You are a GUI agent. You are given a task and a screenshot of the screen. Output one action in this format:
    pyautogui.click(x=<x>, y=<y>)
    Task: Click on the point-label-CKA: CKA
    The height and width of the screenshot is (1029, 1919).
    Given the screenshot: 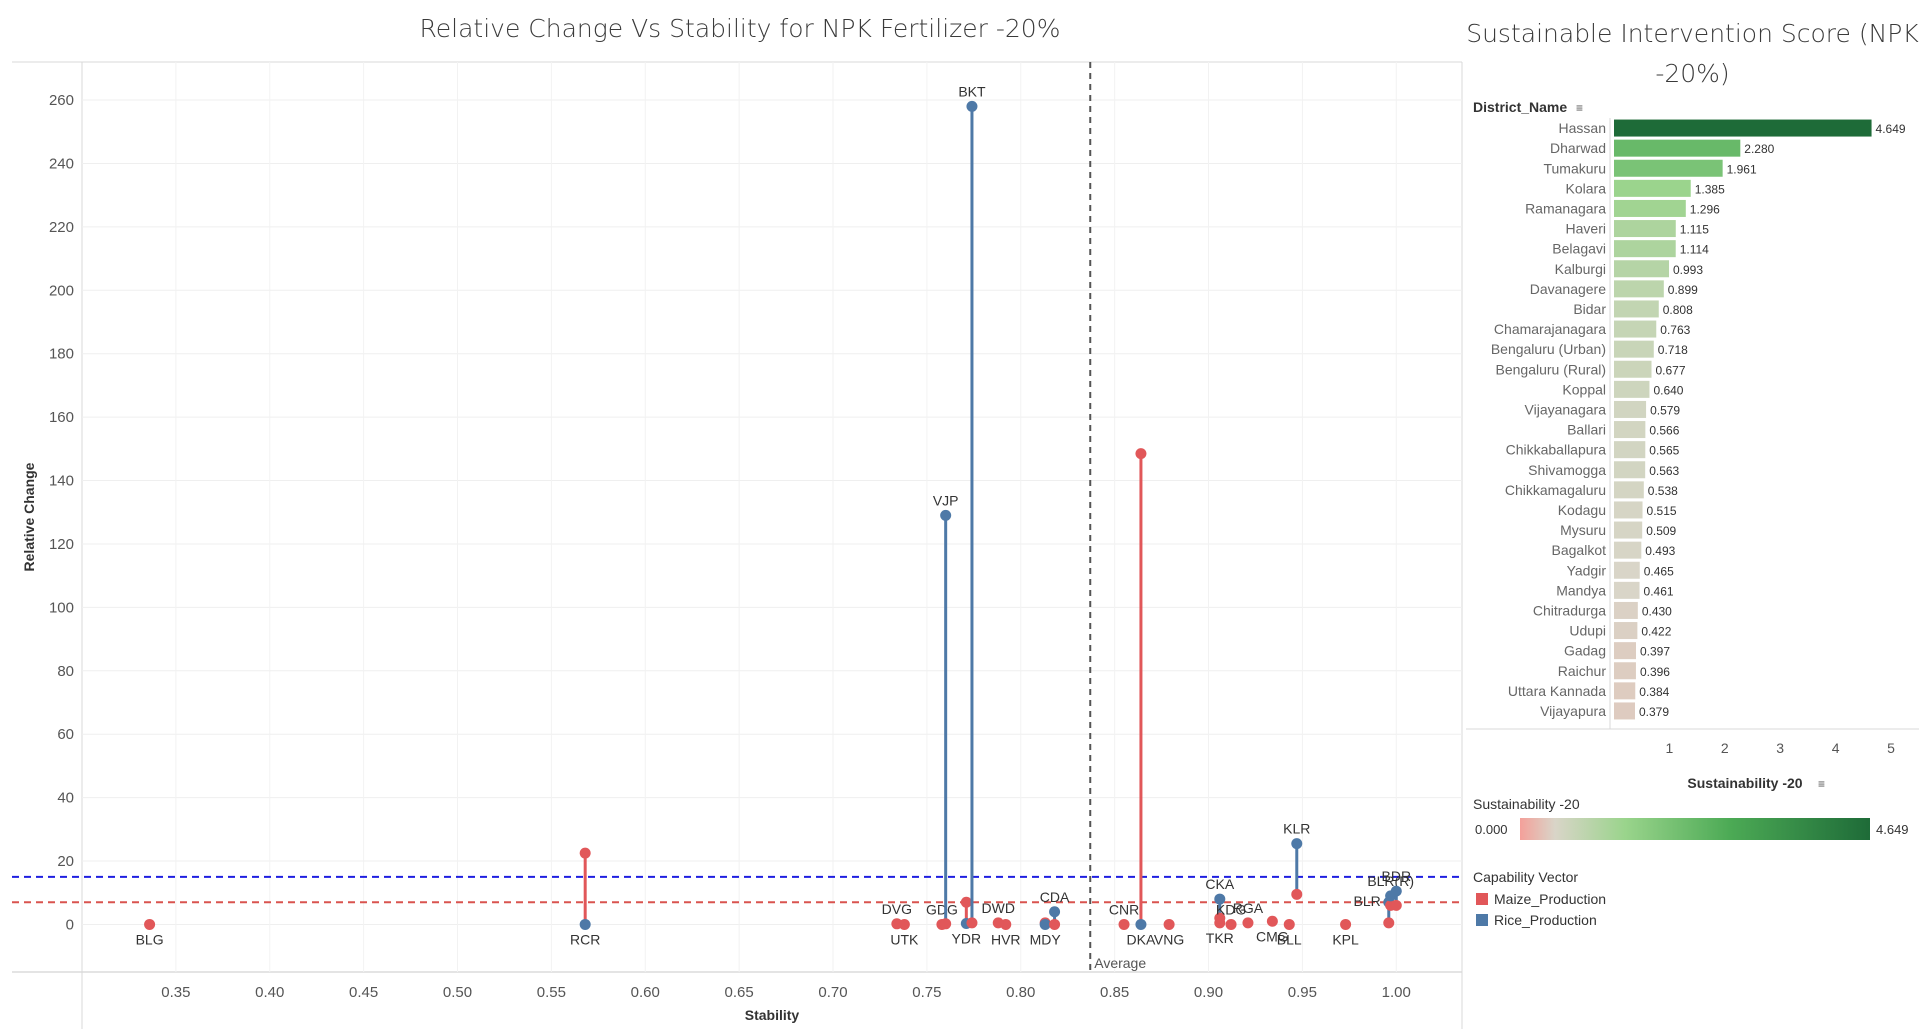 What is the action you would take?
    pyautogui.click(x=1219, y=884)
    